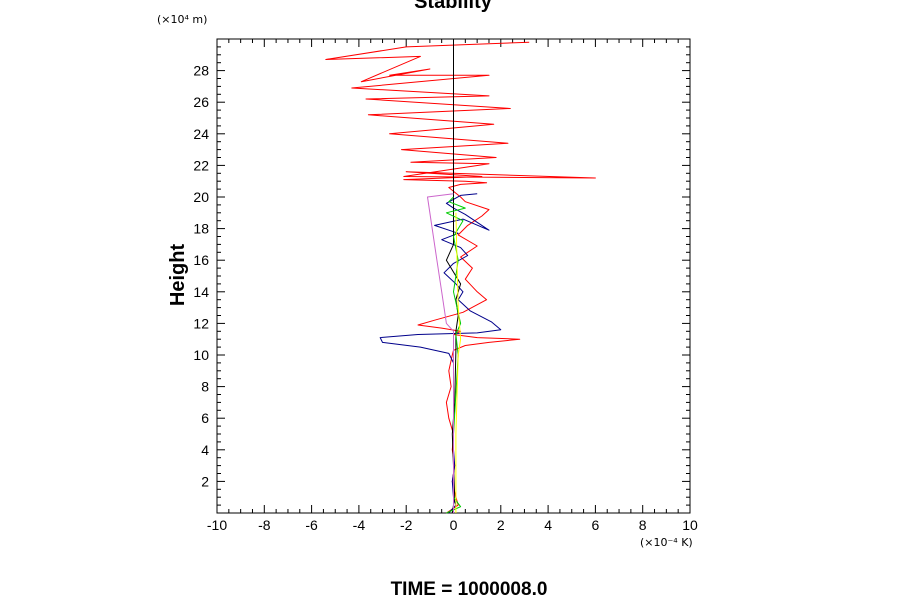 The width and height of the screenshot is (900, 600). What do you see at coordinates (217, 525) in the screenshot?
I see `x-tick-label: -10` at bounding box center [217, 525].